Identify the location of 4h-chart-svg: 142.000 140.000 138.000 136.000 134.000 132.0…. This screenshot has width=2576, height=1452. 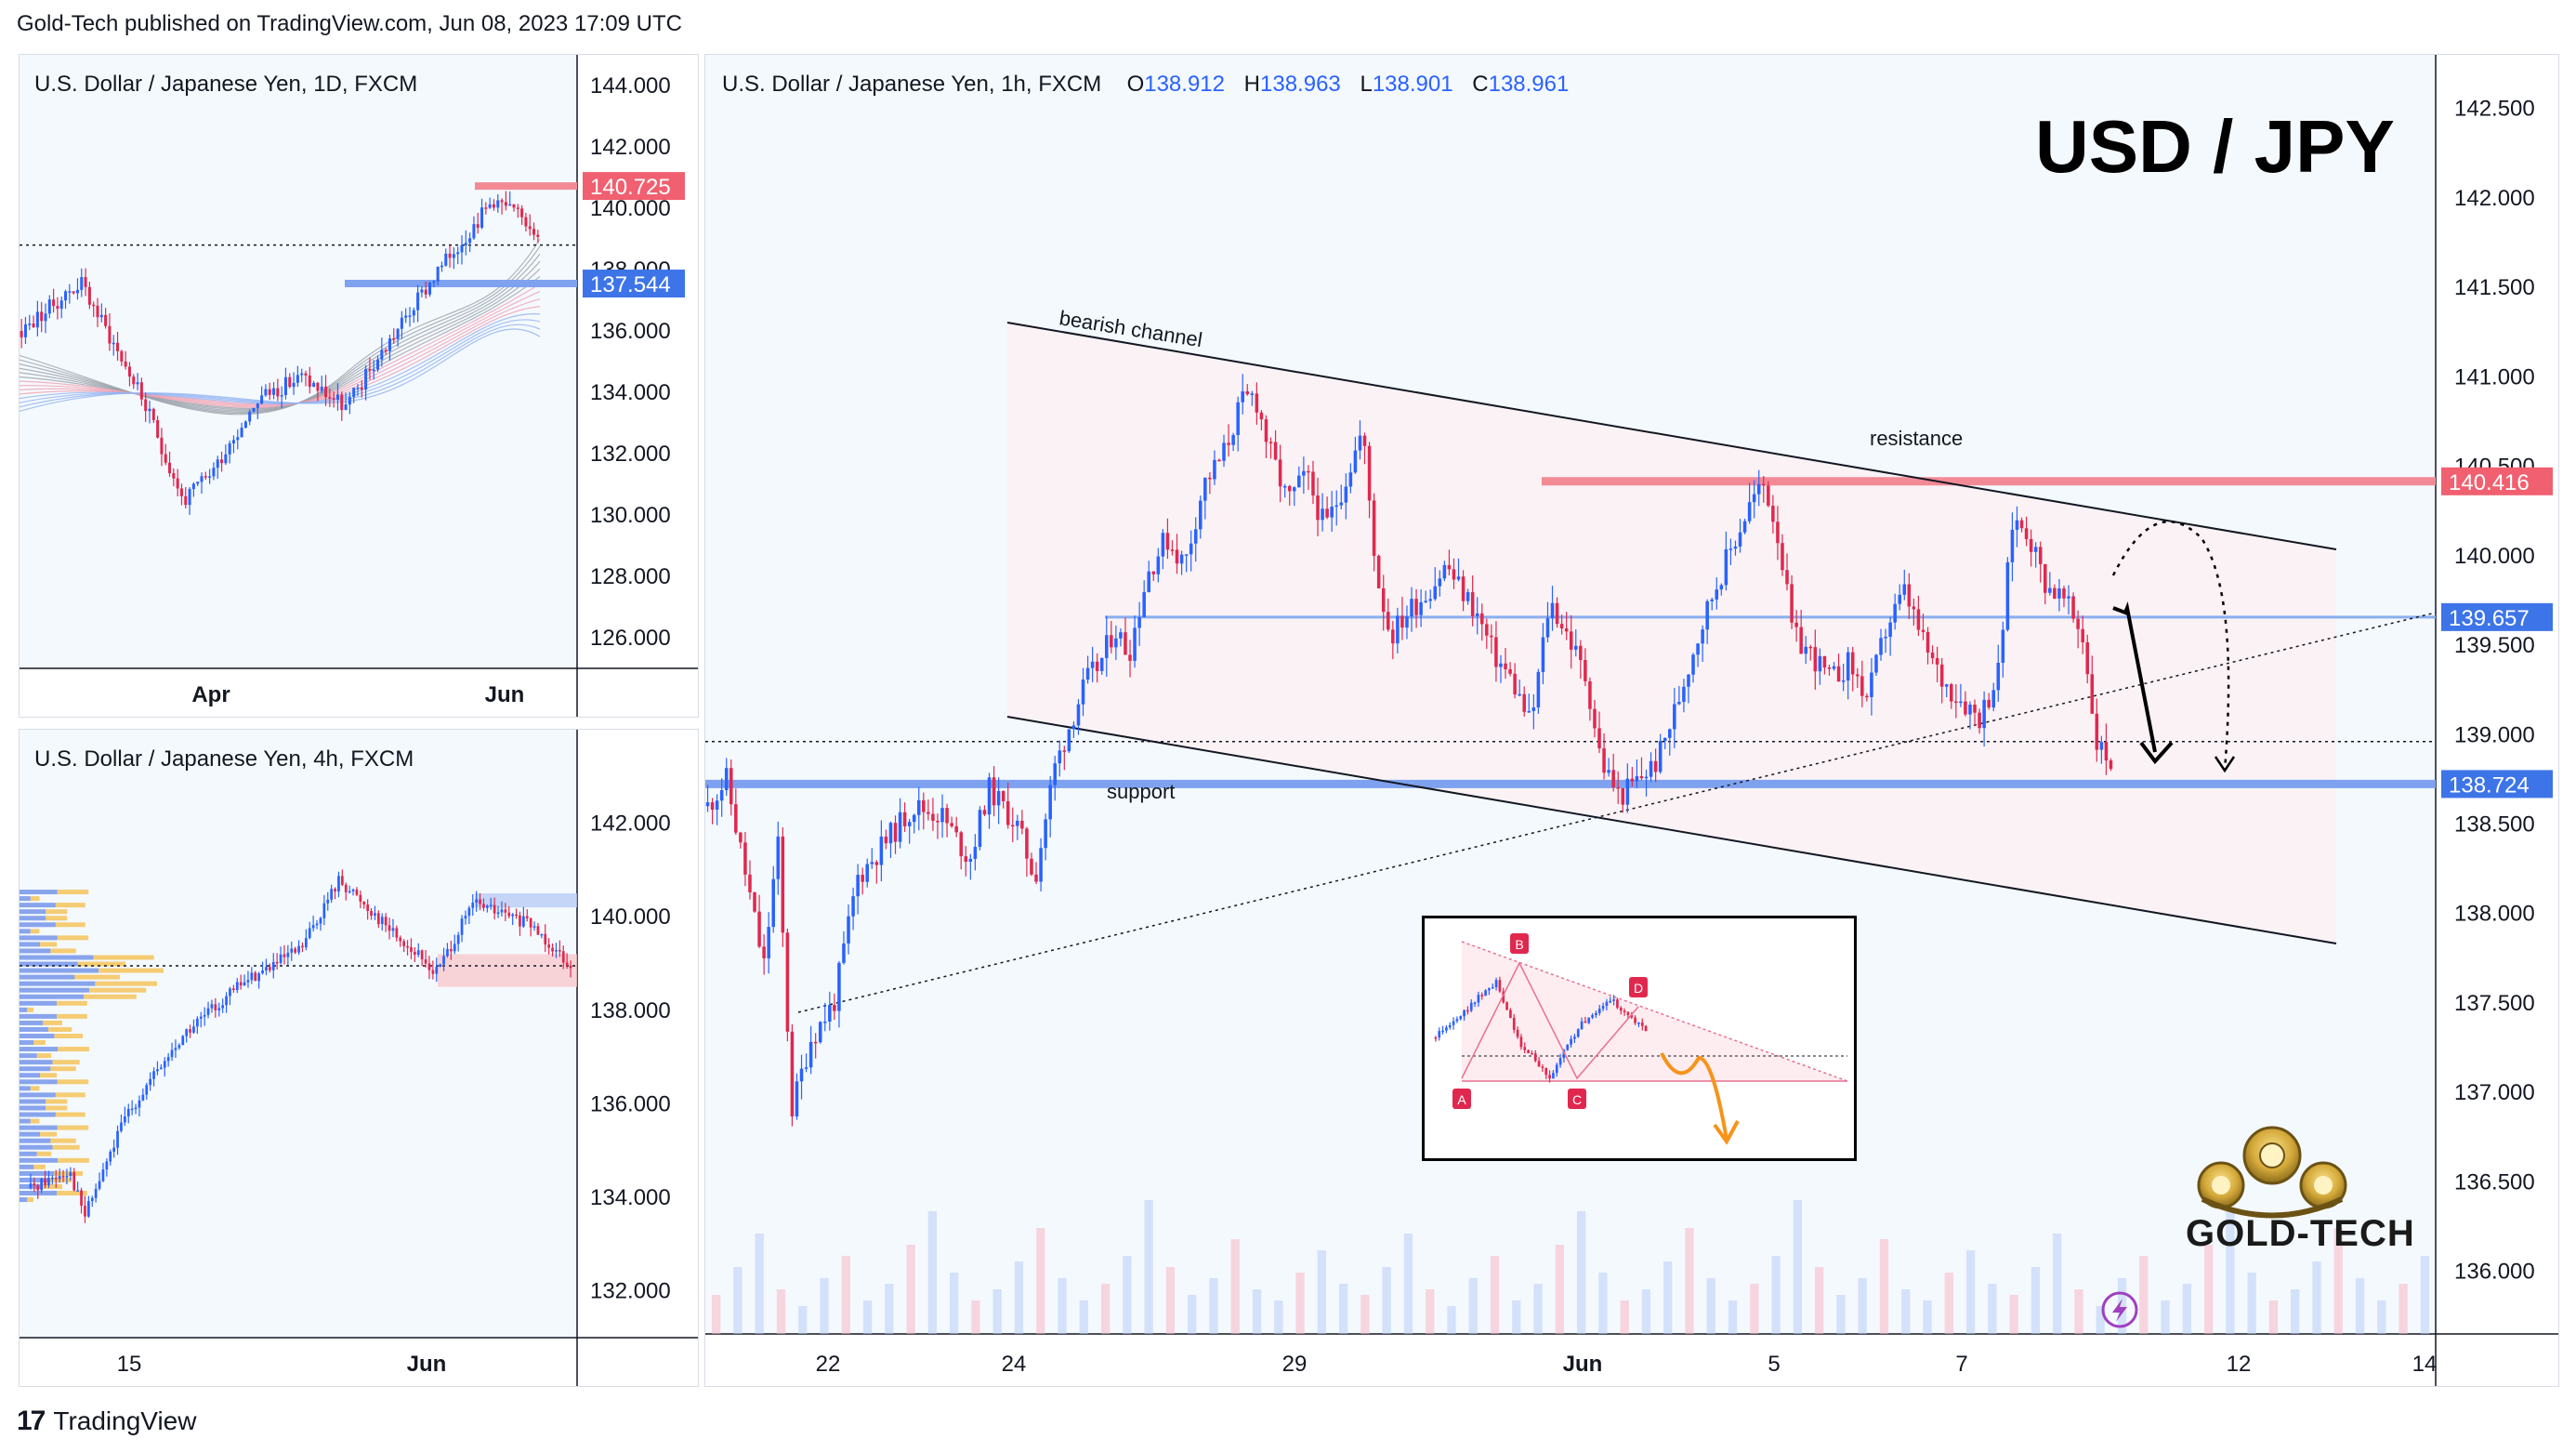
(359, 1058).